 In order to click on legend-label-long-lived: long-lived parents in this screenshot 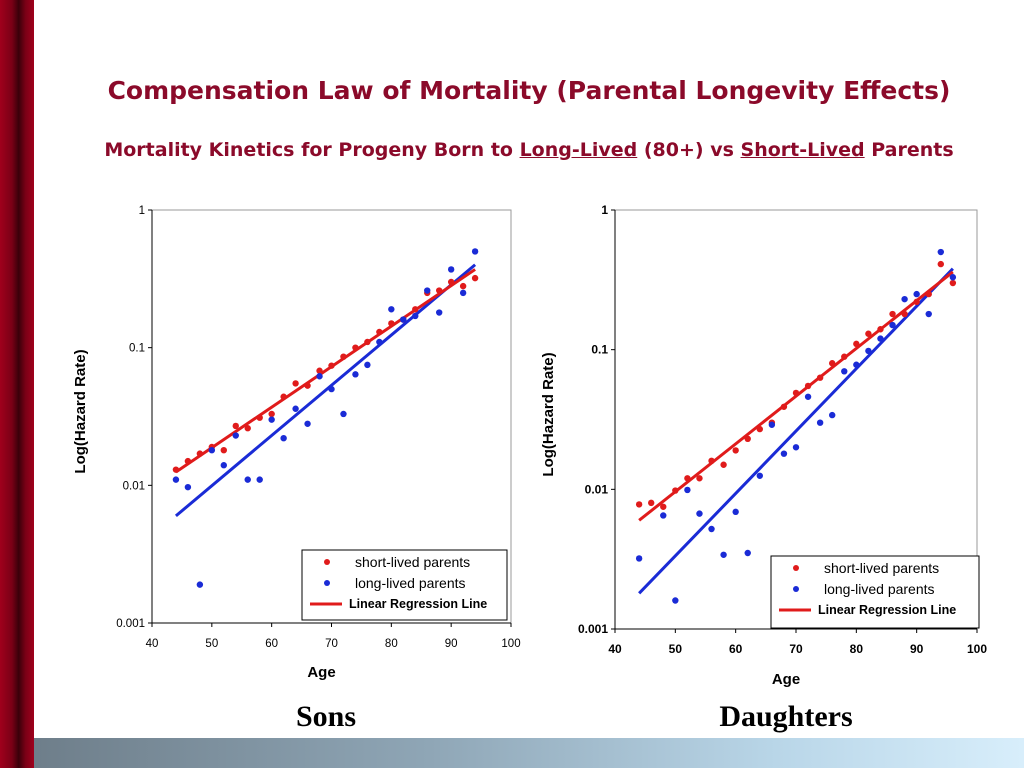, I will do `click(410, 583)`.